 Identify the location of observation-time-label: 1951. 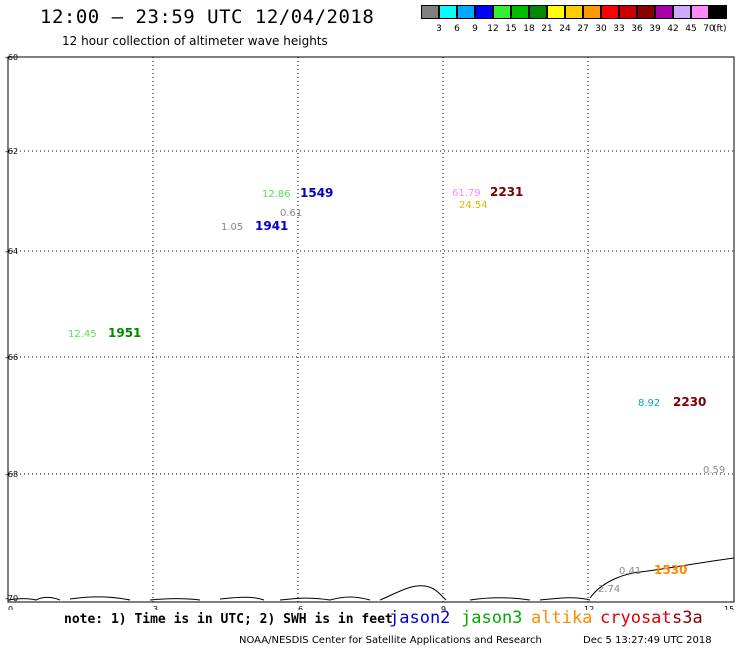
(124, 333).